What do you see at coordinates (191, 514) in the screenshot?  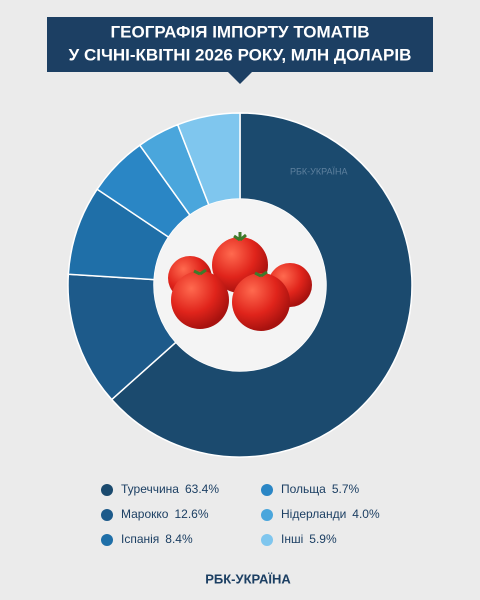 I see `legend-value: 12.6%` at bounding box center [191, 514].